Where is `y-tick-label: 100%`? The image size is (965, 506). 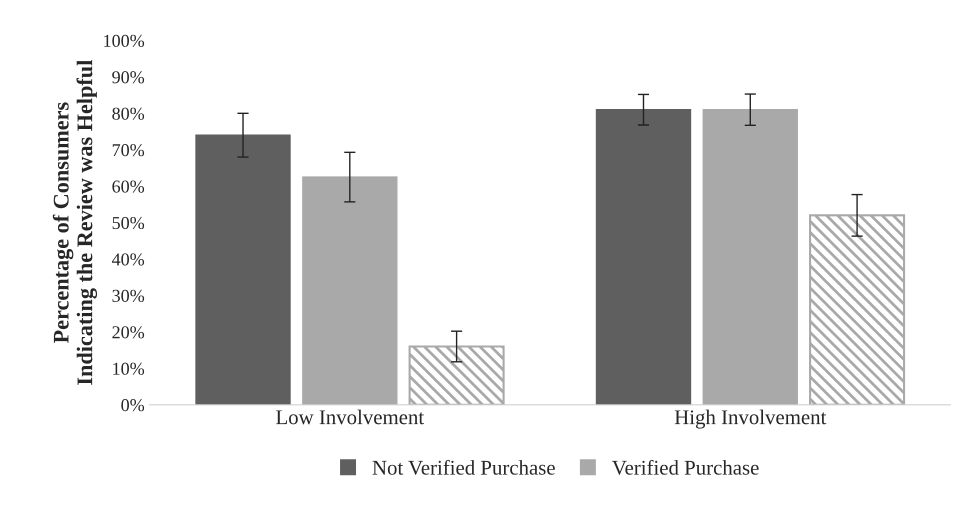 y-tick-label: 100% is located at coordinates (124, 40).